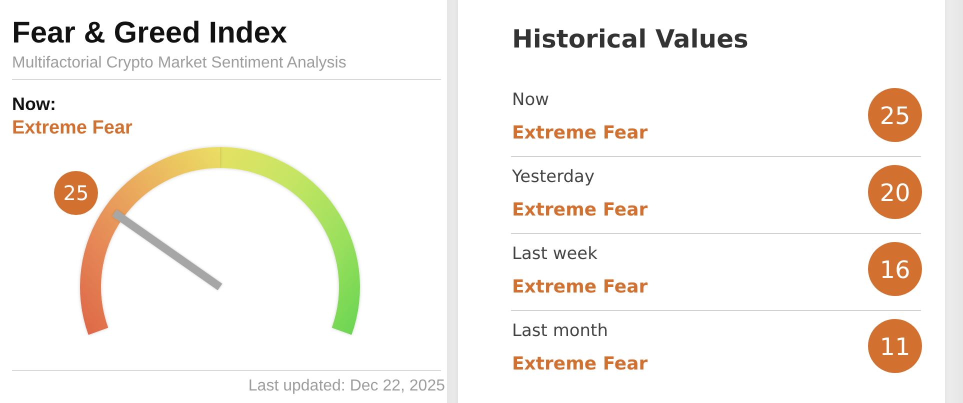  What do you see at coordinates (895, 193) in the screenshot?
I see `data-label: 20` at bounding box center [895, 193].